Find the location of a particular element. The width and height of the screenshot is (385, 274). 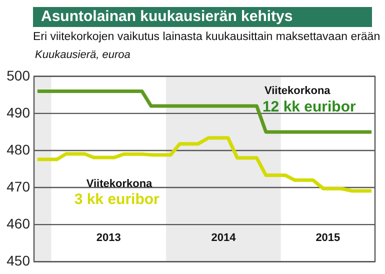

text: 3 kk euribor is located at coordinates (117, 199).